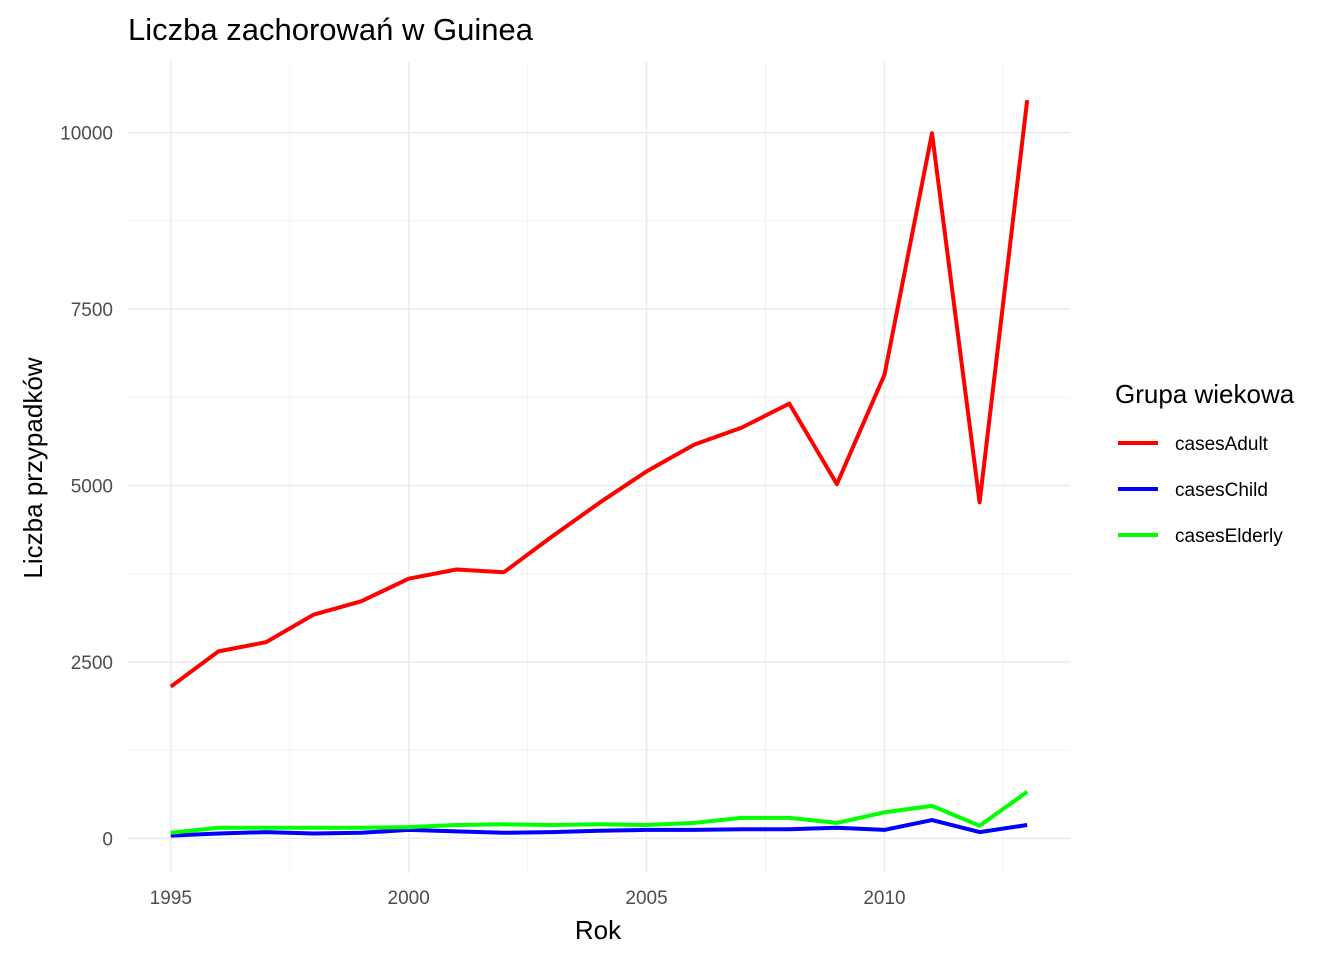  Describe the element at coordinates (1222, 444) in the screenshot. I see `legend-label-casesAdult: casesAdult` at that location.